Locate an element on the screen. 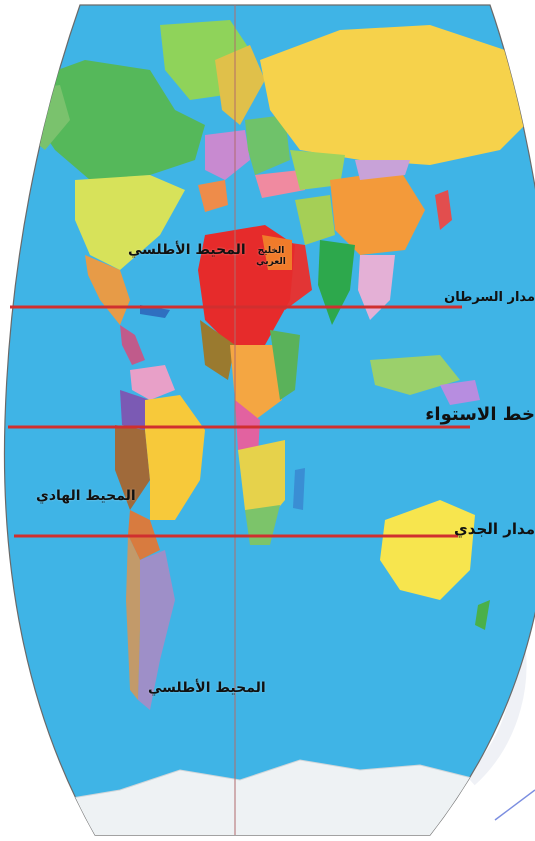 This screenshot has height=841, width=535. land-europe-west is located at coordinates (227, 155).